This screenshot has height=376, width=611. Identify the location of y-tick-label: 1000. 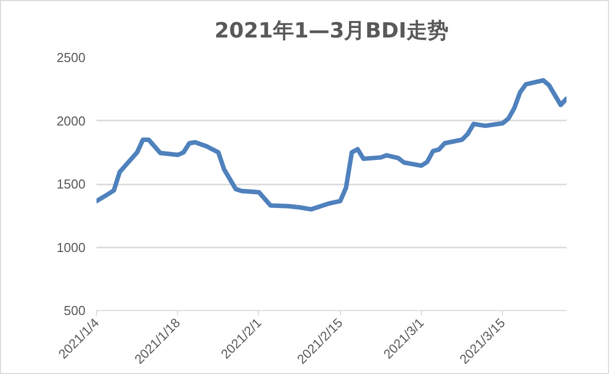
(71, 247).